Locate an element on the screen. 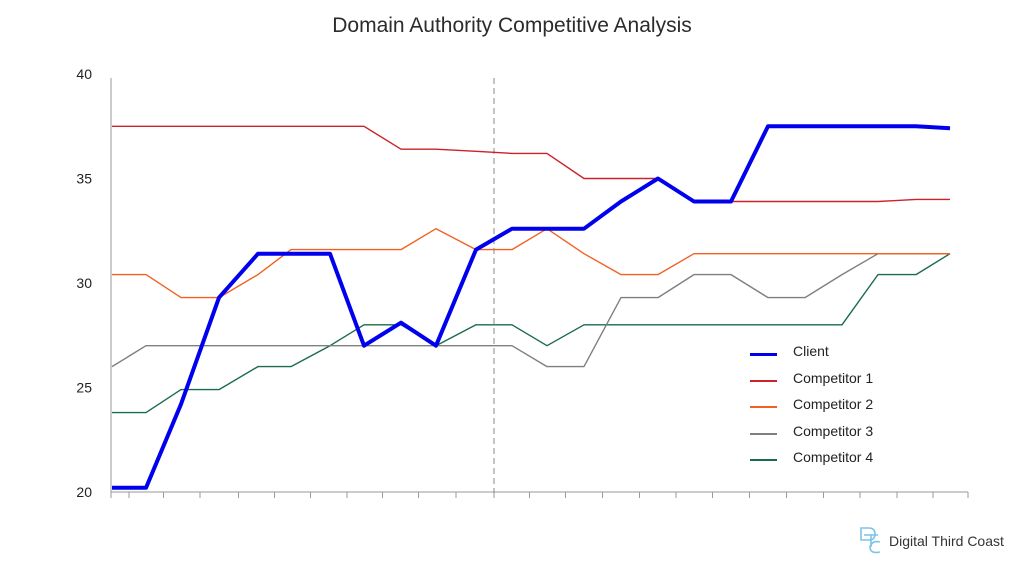  dtc-monogram-icon is located at coordinates (870, 540).